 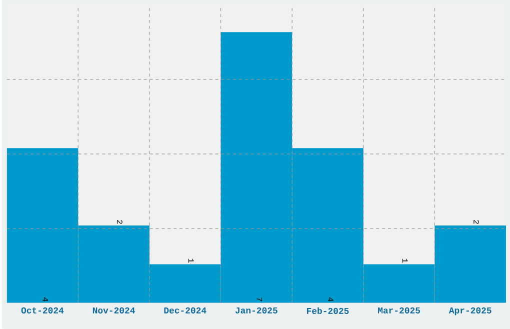 I want to click on x-tick-label: Feb-2025, so click(x=328, y=310).